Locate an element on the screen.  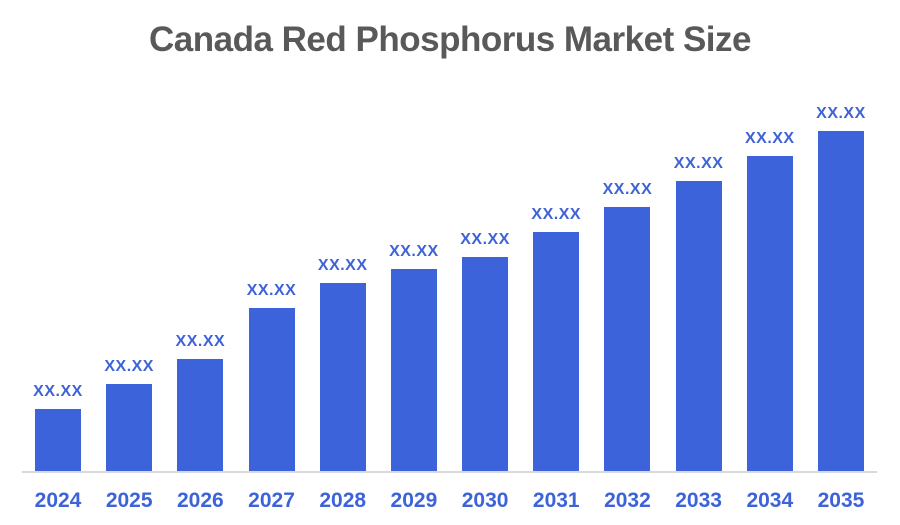
bar-2028 is located at coordinates (342, 377).